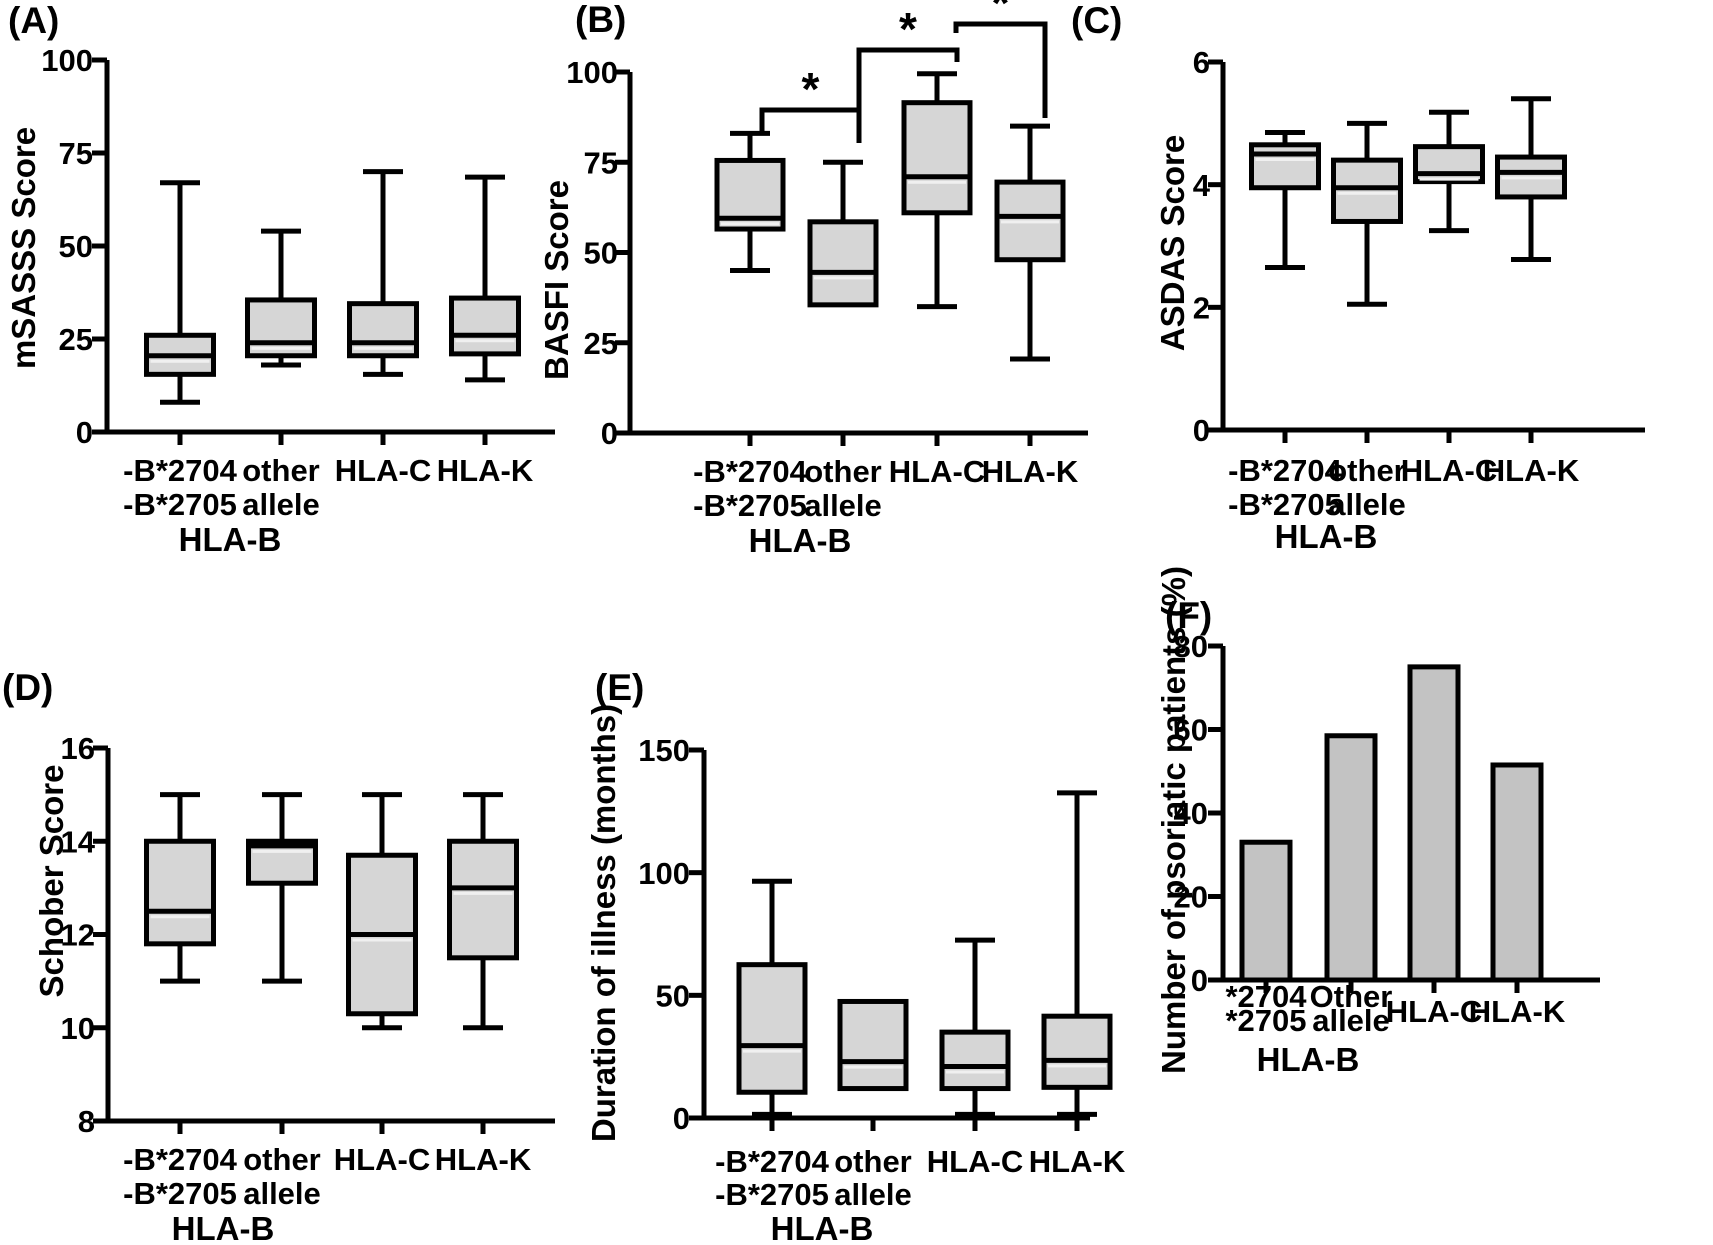  Describe the element at coordinates (1188, 615) in the screenshot. I see `panel-letter: (F)` at that location.